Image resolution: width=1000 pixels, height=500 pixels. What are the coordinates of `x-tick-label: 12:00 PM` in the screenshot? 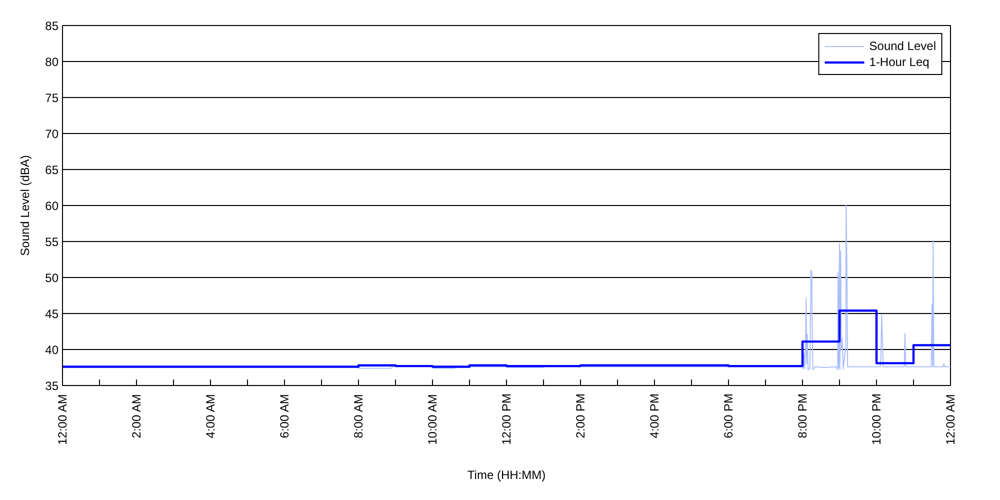 It's located at (507, 419).